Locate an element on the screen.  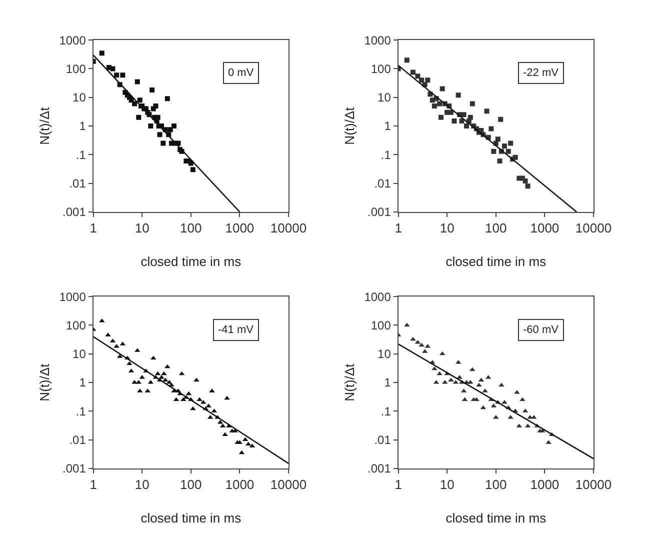
annotation: 0 mV is located at coordinates (241, 73).